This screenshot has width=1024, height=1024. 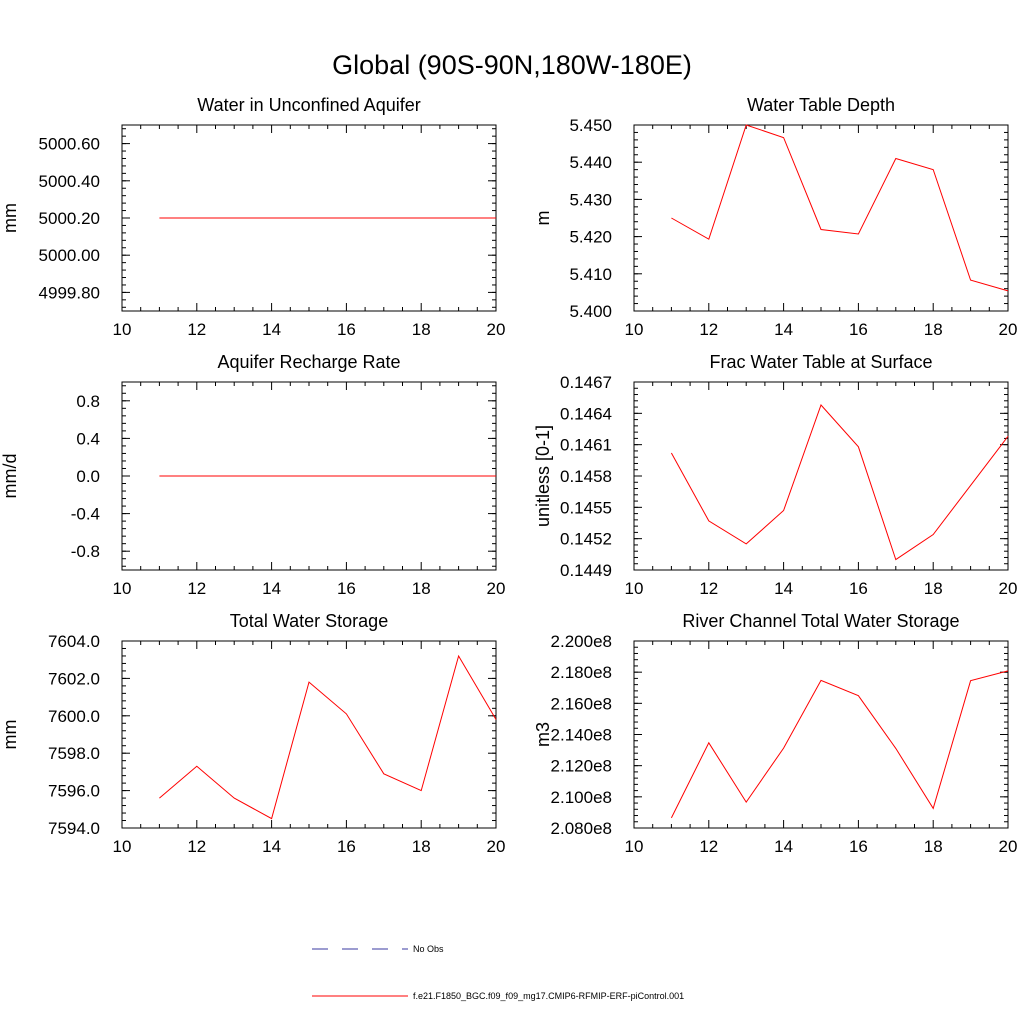 What do you see at coordinates (69, 292) in the screenshot?
I see `y-tick-label: 4999.80` at bounding box center [69, 292].